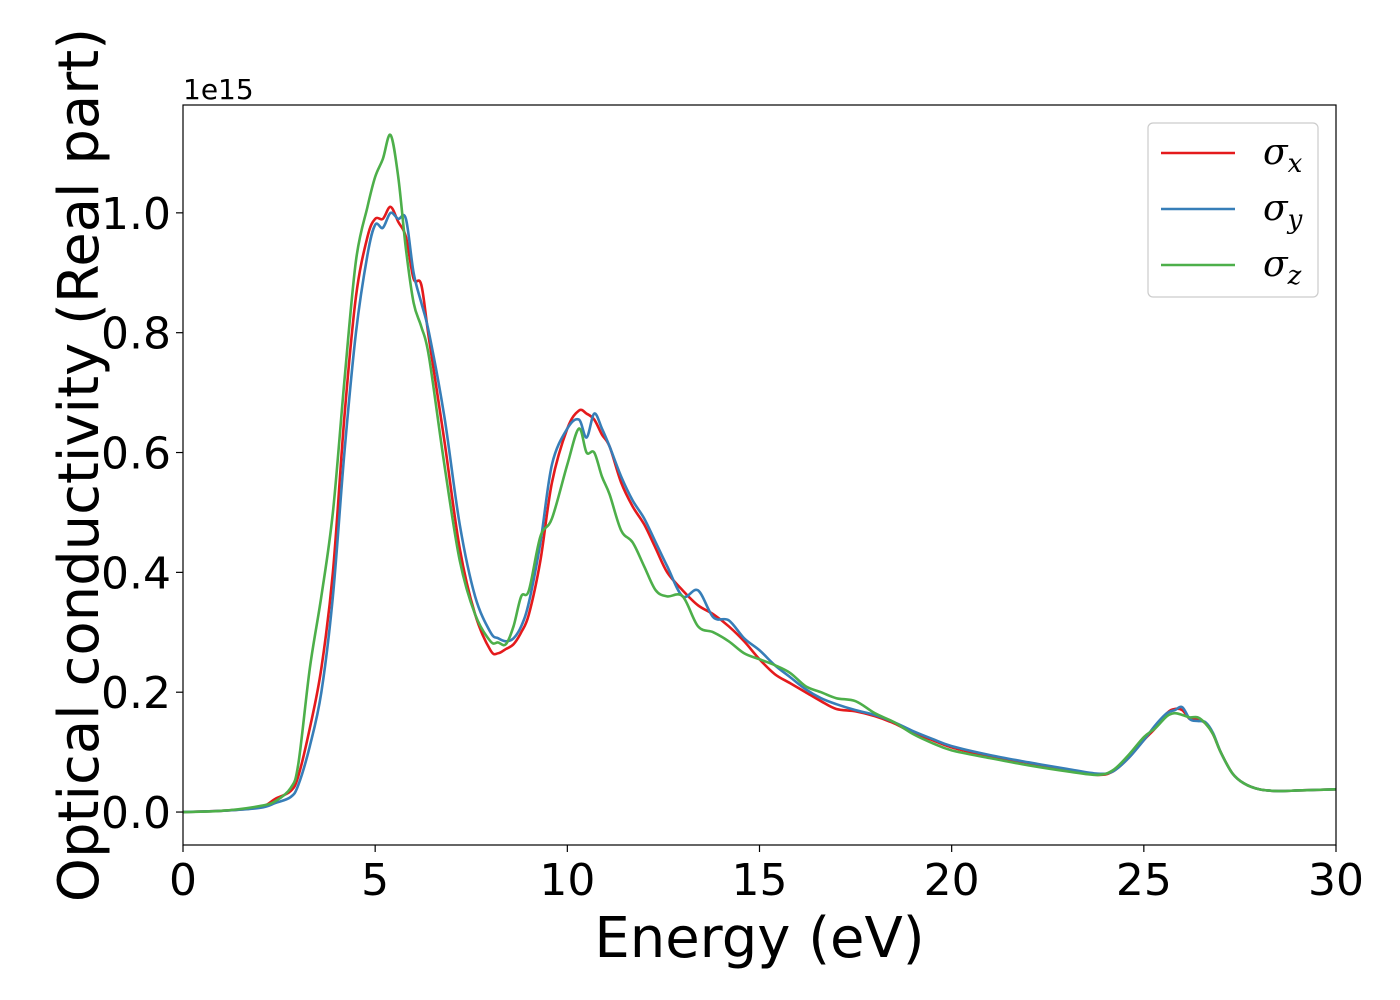 This screenshot has height=1000, width=1400. I want to click on y-tick-label: 0.4, so click(136, 573).